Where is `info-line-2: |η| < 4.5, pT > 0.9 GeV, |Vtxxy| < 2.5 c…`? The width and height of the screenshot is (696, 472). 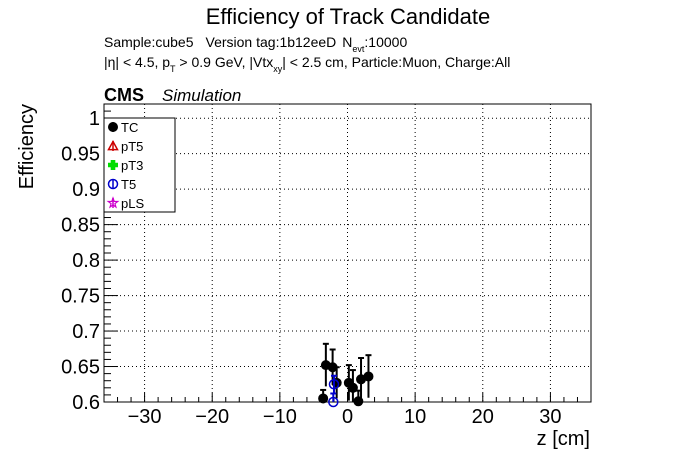 info-line-2: |η| < 4.5, pT > 0.9 GeV, |Vtxxy| < 2.5 c… is located at coordinates (307, 64).